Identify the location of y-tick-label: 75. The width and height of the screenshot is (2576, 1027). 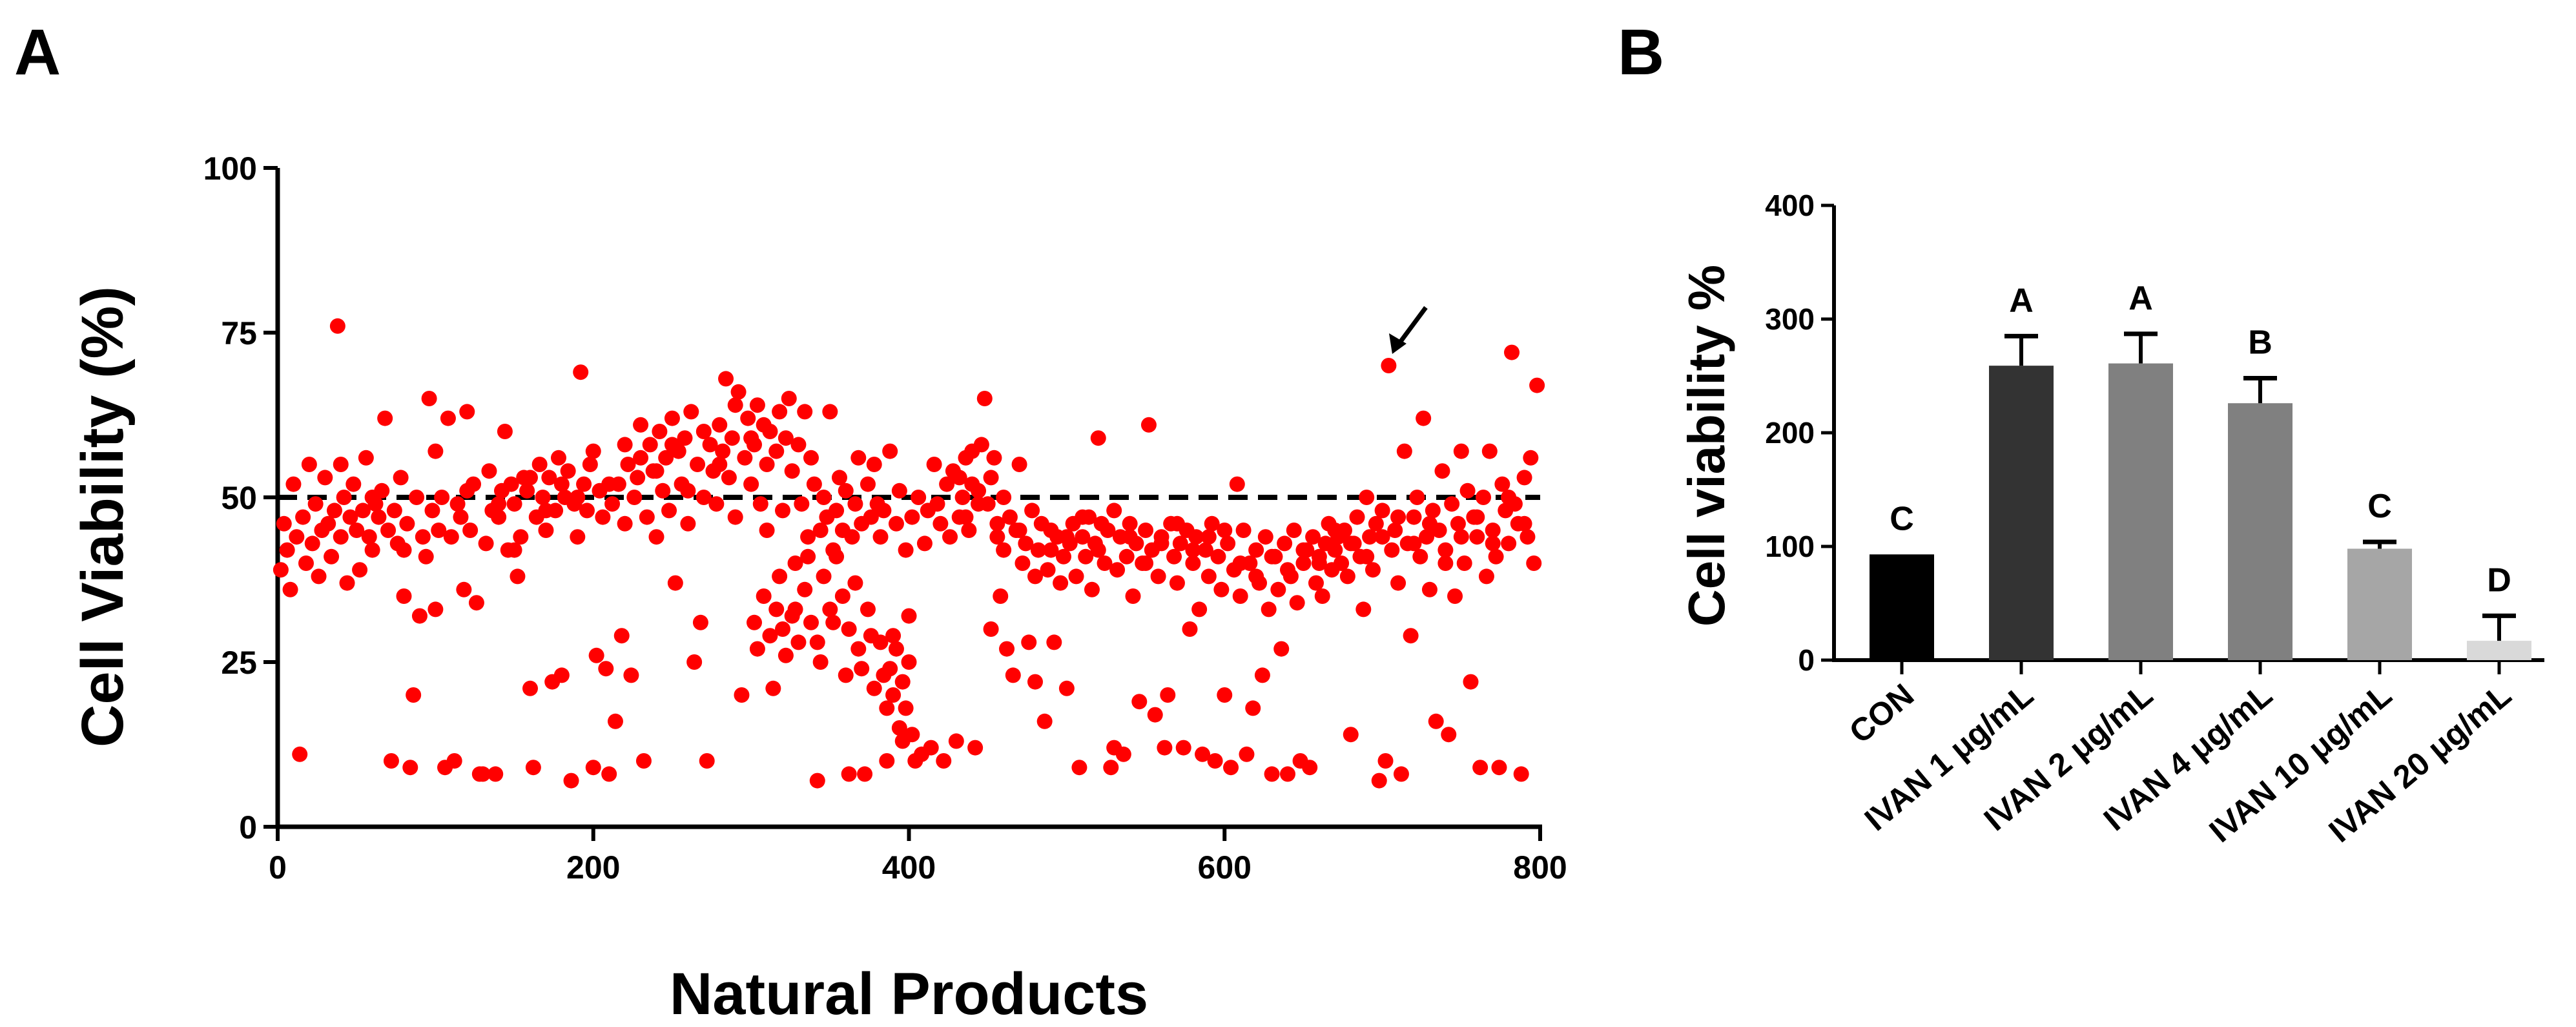
(239, 333).